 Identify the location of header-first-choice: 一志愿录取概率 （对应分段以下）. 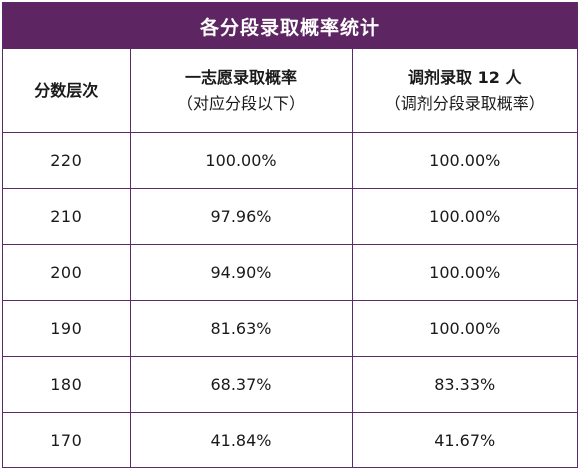
(241, 91).